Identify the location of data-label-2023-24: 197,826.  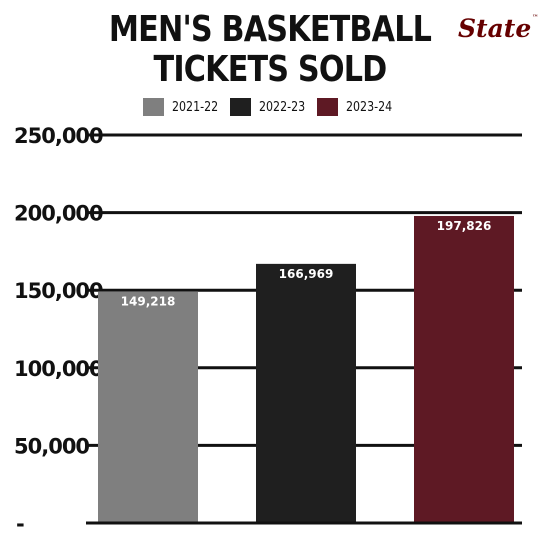
(464, 226).